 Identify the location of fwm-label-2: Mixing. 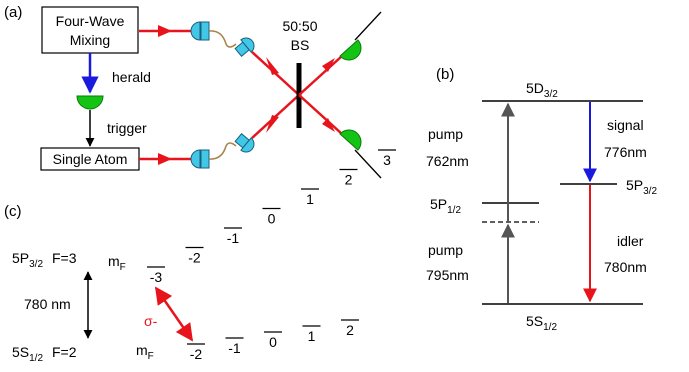
(90, 40).